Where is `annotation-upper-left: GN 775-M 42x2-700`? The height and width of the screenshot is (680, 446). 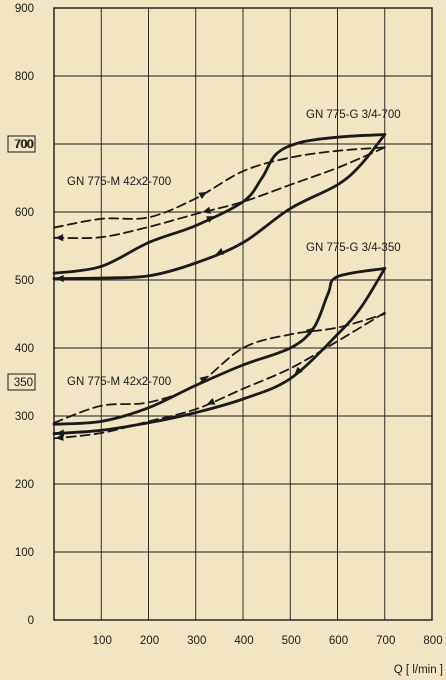
annotation-upper-left: GN 775-M 42x2-700 is located at coordinates (119, 182).